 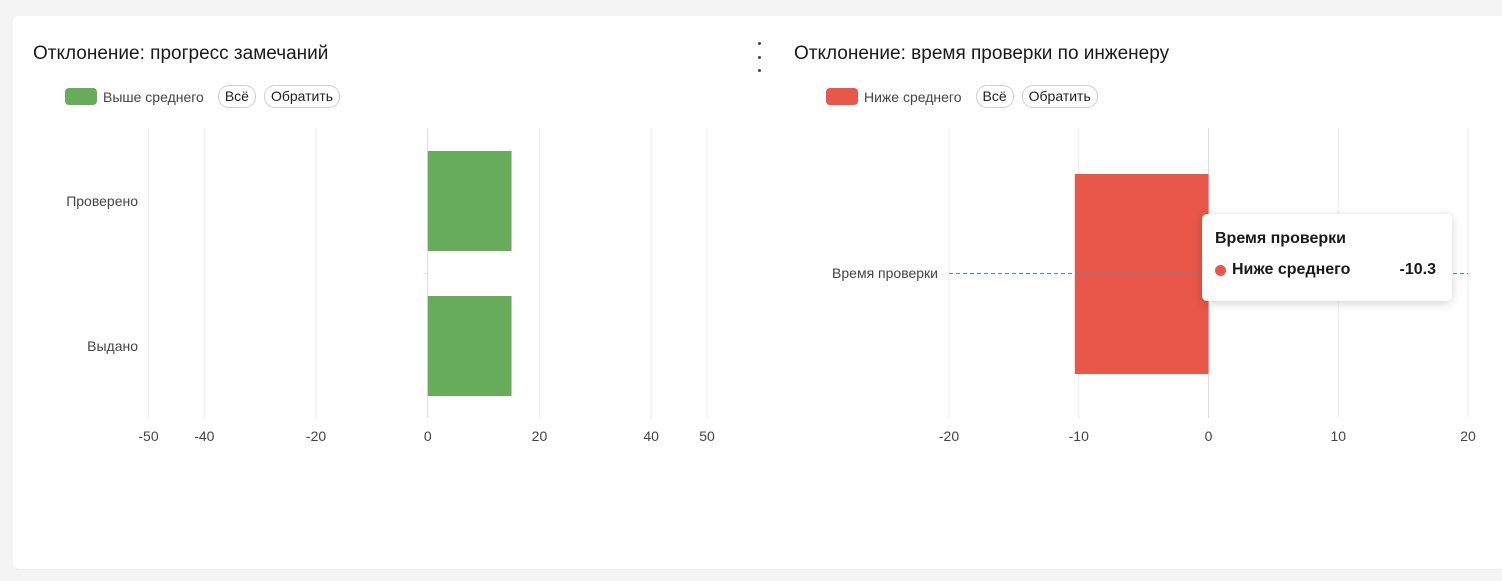 What do you see at coordinates (181, 53) in the screenshot?
I see `left-chart-title: Отклонение: прогресс замечаний` at bounding box center [181, 53].